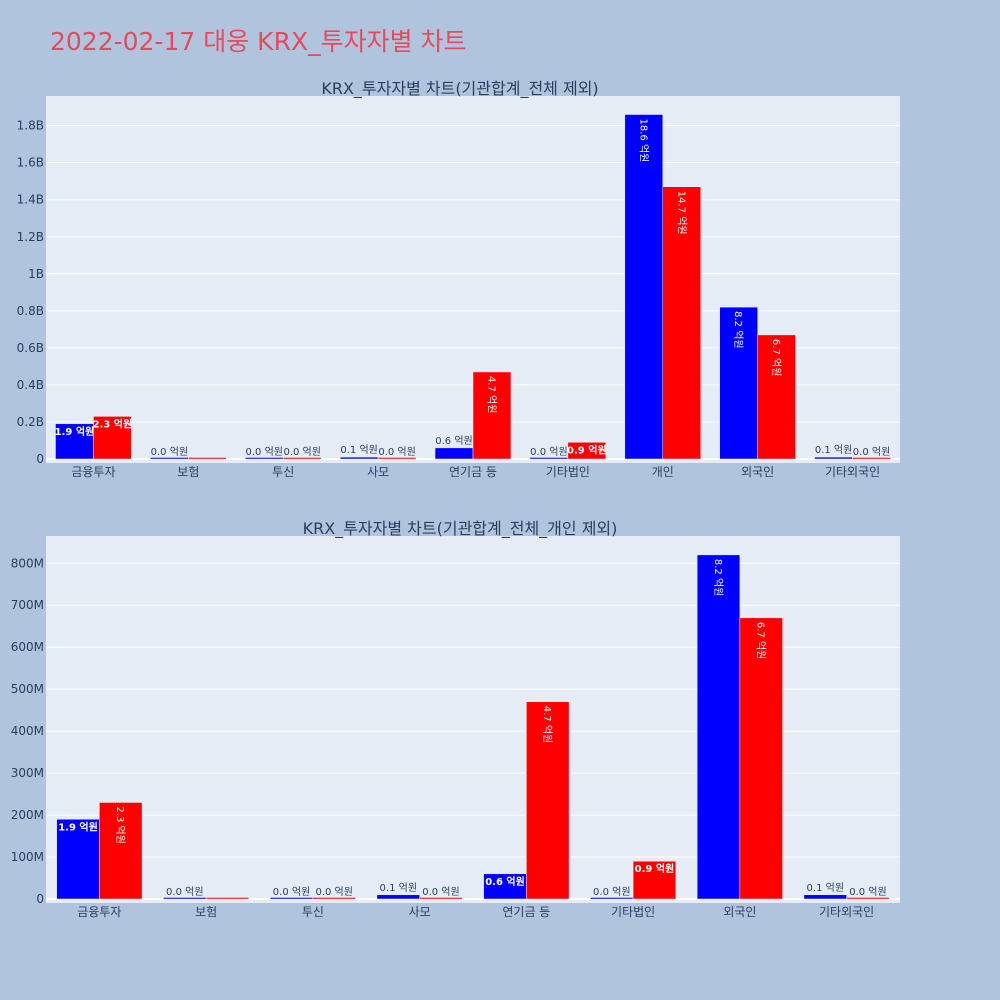 This screenshot has width=1000, height=1000. What do you see at coordinates (27, 605) in the screenshot?
I see `y-tick-label: 700M` at bounding box center [27, 605].